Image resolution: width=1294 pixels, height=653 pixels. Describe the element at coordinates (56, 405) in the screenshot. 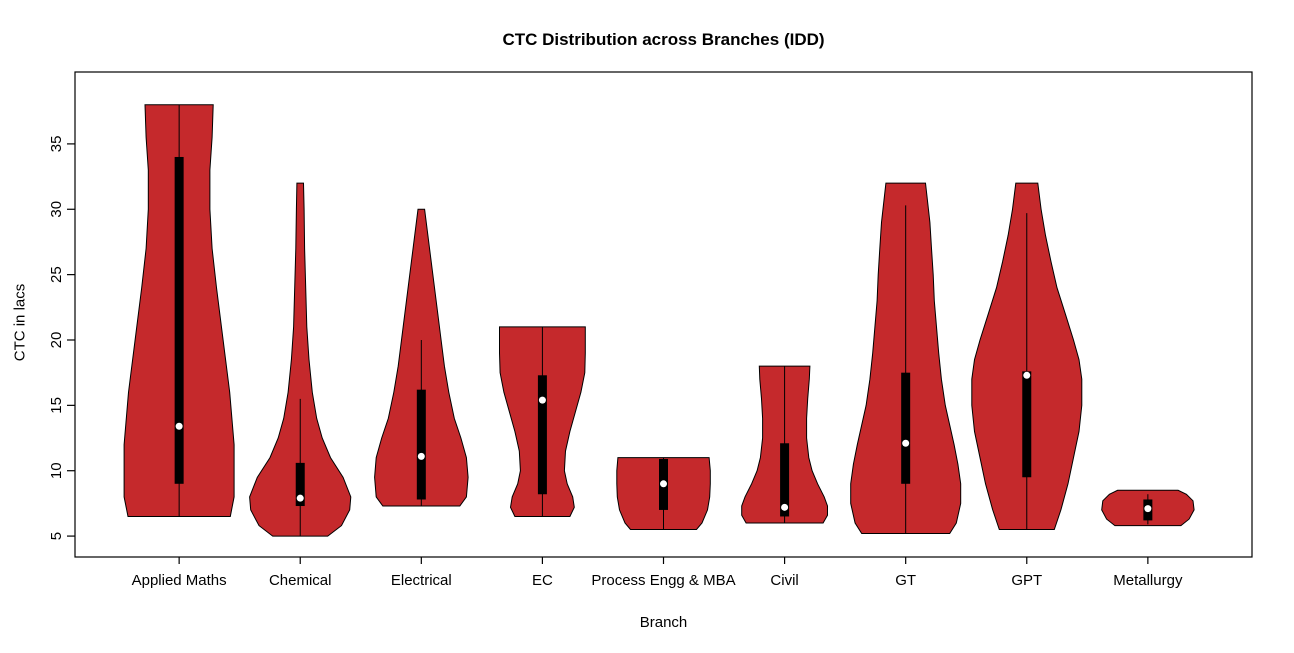

I see `y-tick-label: 15` at that location.